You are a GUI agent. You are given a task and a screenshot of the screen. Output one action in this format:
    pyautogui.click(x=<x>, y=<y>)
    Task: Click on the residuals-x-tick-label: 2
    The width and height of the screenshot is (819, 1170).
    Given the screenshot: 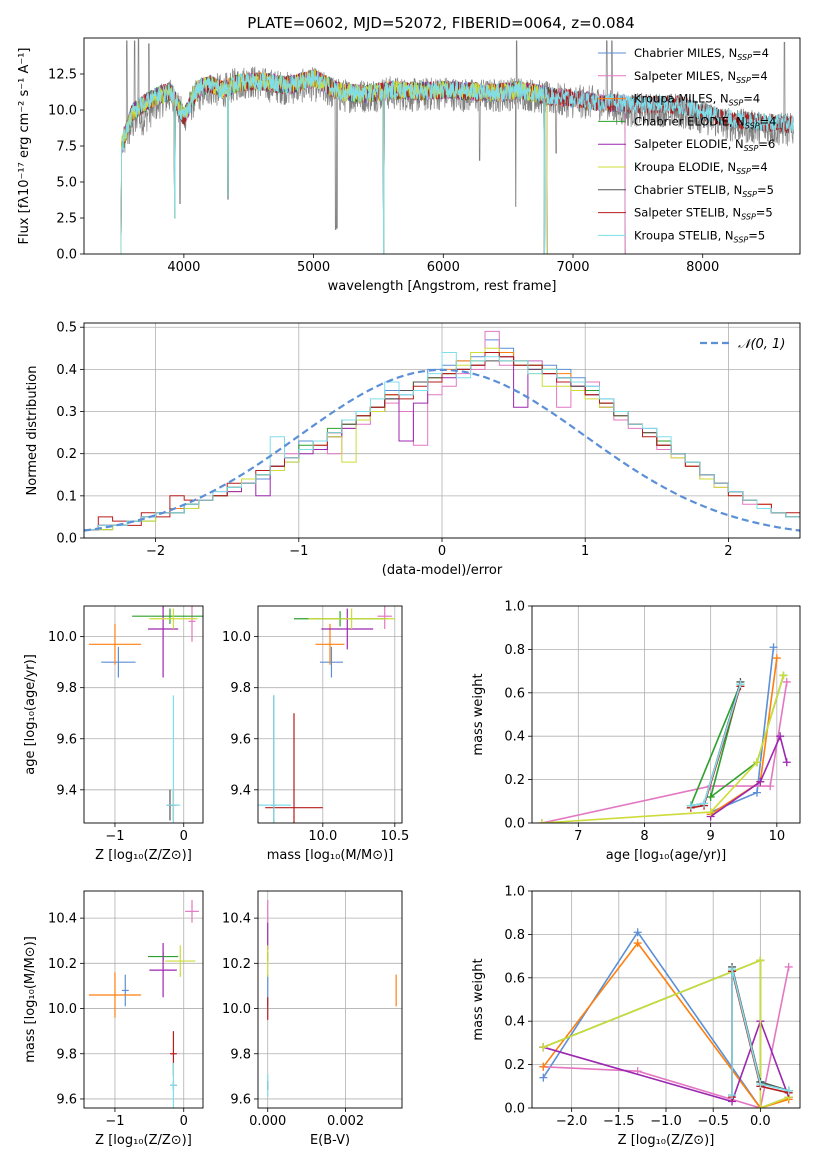 What is the action you would take?
    pyautogui.click(x=728, y=551)
    